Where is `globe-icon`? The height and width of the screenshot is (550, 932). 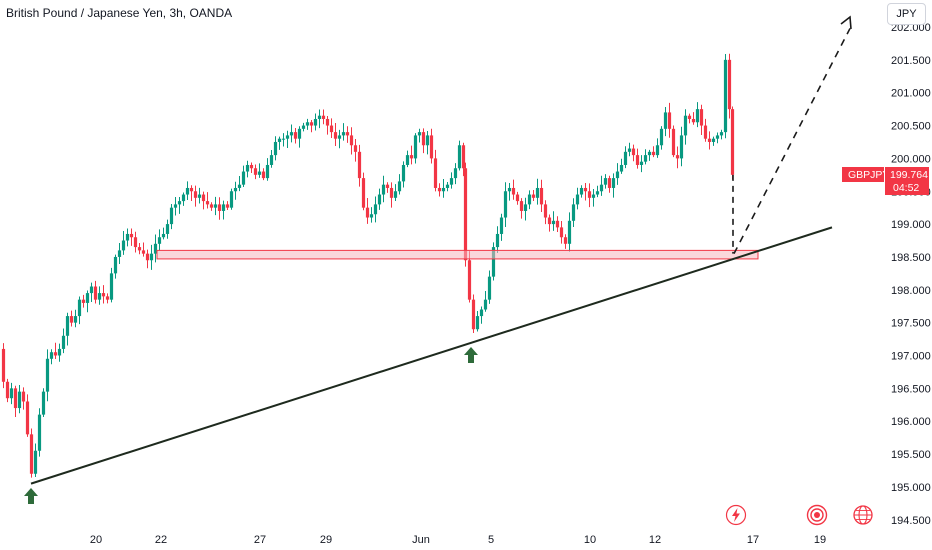 globe-icon is located at coordinates (863, 515).